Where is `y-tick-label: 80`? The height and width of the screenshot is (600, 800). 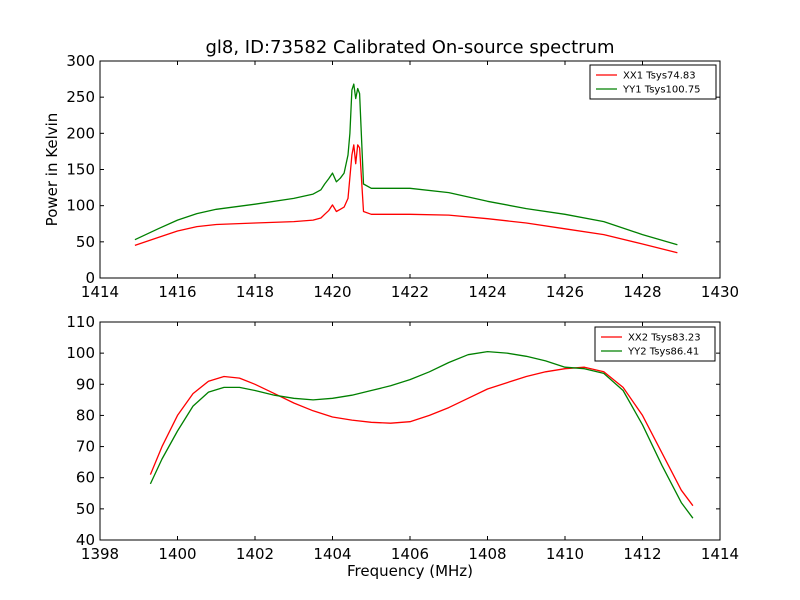 y-tick-label: 80 is located at coordinates (85, 415).